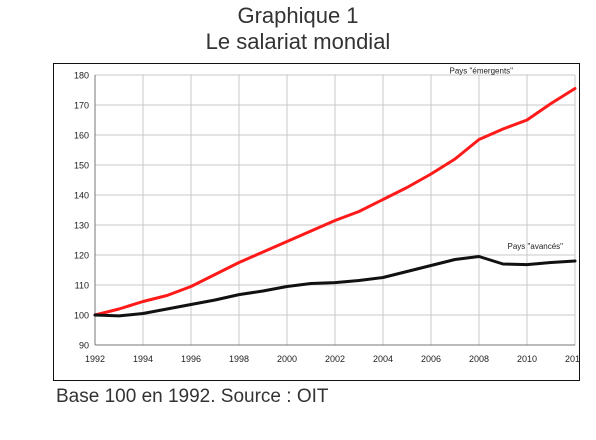 This screenshot has height=440, width=596. I want to click on y-tick-label: 100, so click(81, 316).